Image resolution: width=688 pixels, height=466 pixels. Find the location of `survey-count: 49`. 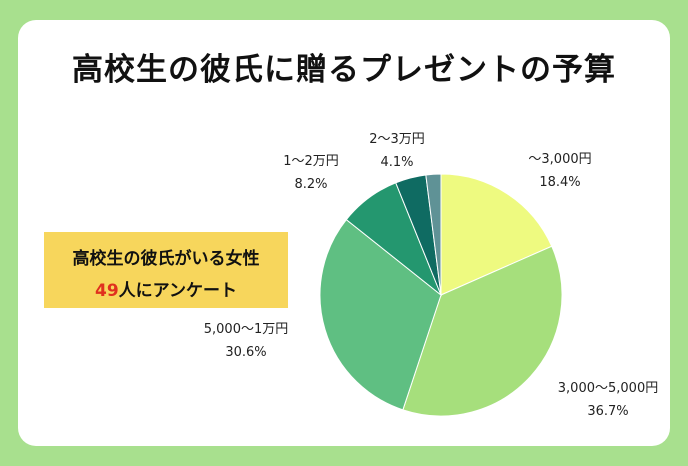

survey-count: 49 is located at coordinates (107, 291).